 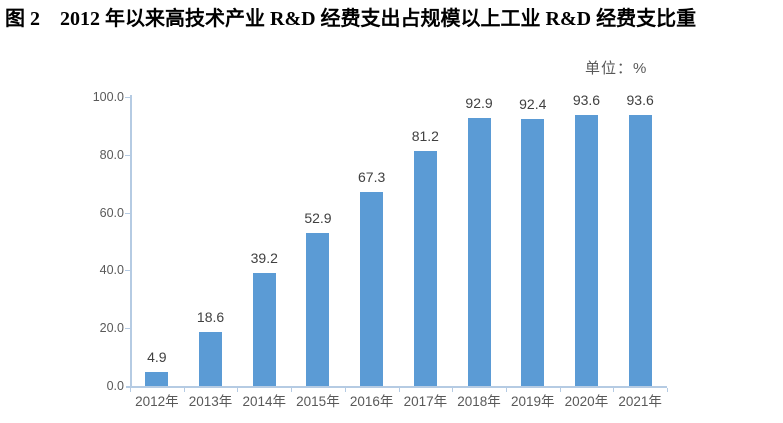 What do you see at coordinates (108, 97) in the screenshot?
I see `y-axis-tick-label: 100.0` at bounding box center [108, 97].